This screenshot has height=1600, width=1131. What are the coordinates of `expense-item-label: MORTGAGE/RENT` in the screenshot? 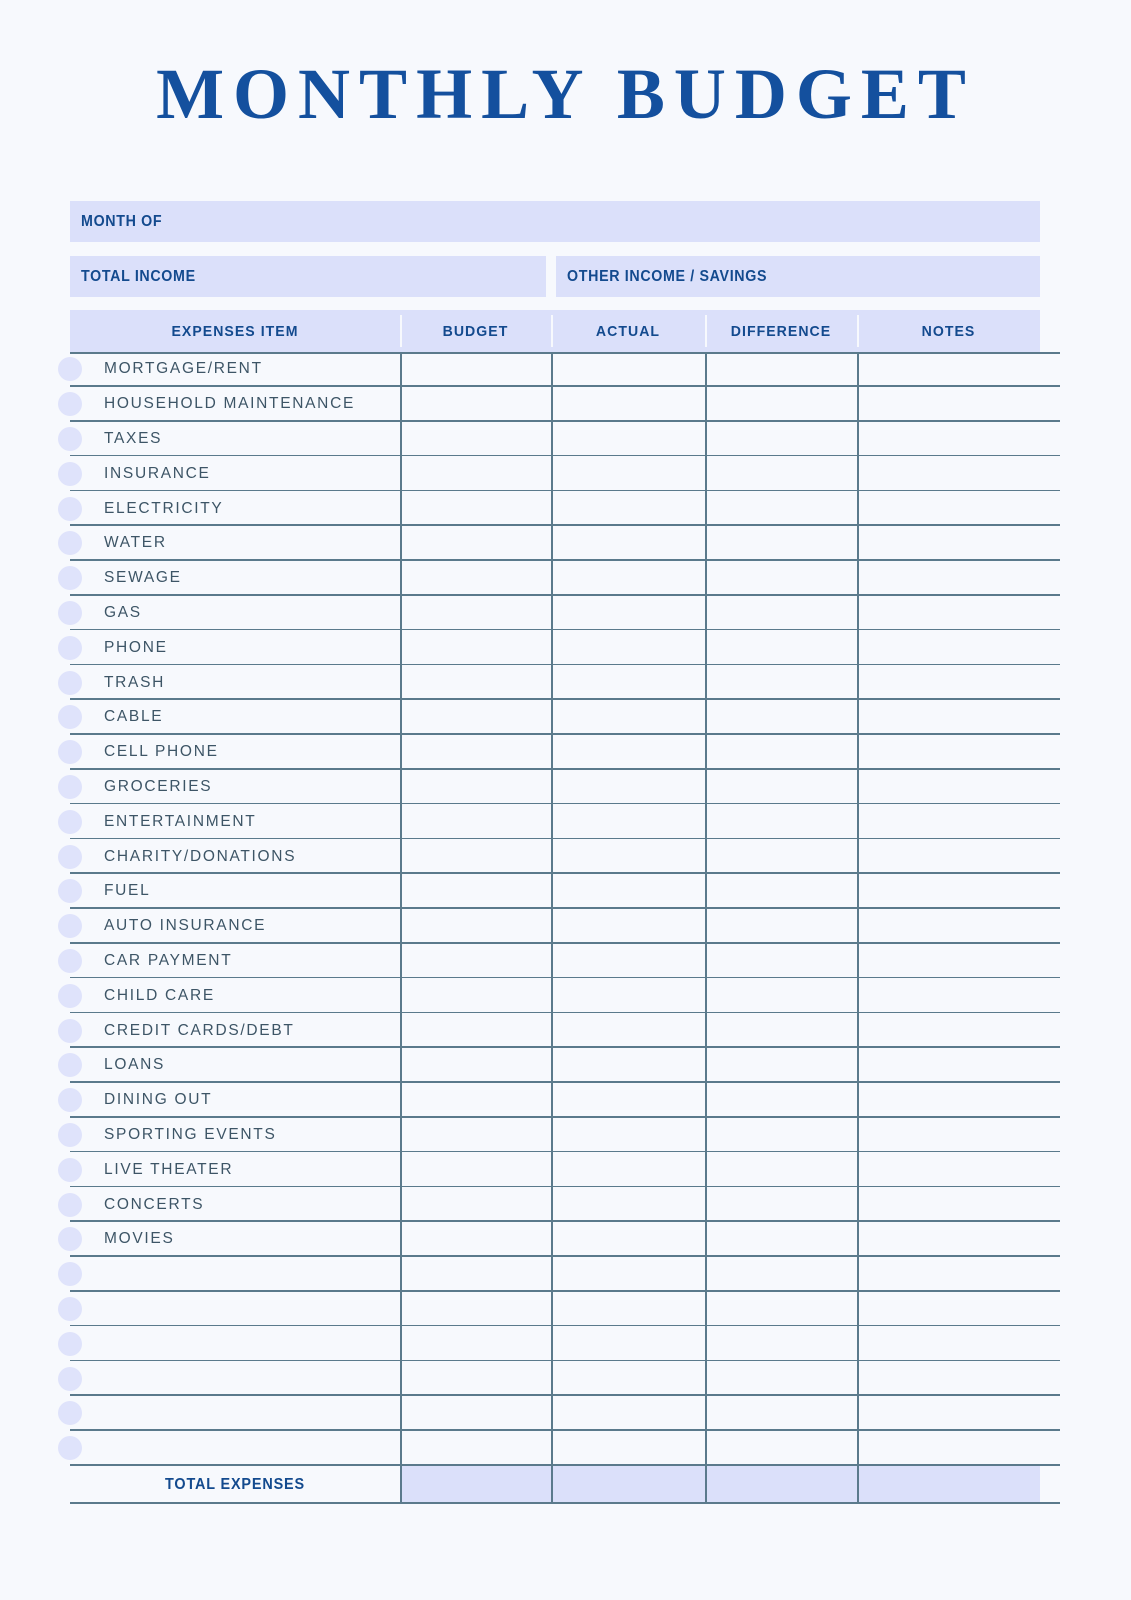 It's located at (183, 369).